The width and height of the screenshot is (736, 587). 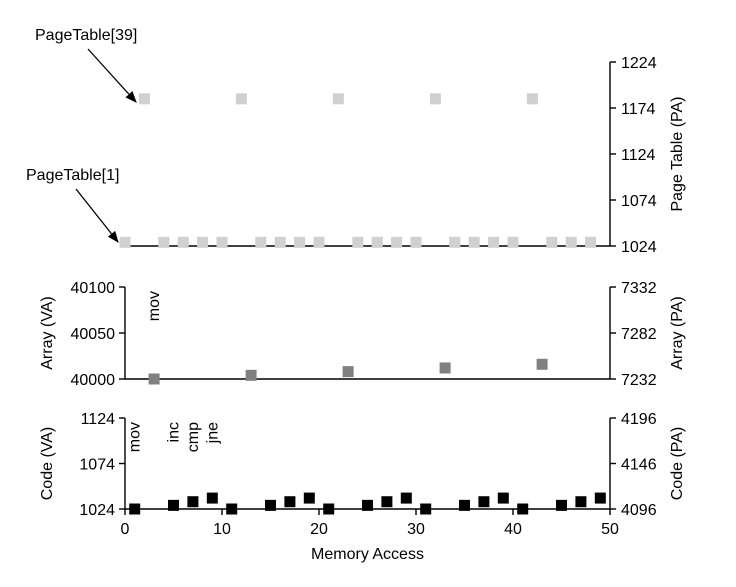 I want to click on instruction-label: cmp, so click(x=193, y=437).